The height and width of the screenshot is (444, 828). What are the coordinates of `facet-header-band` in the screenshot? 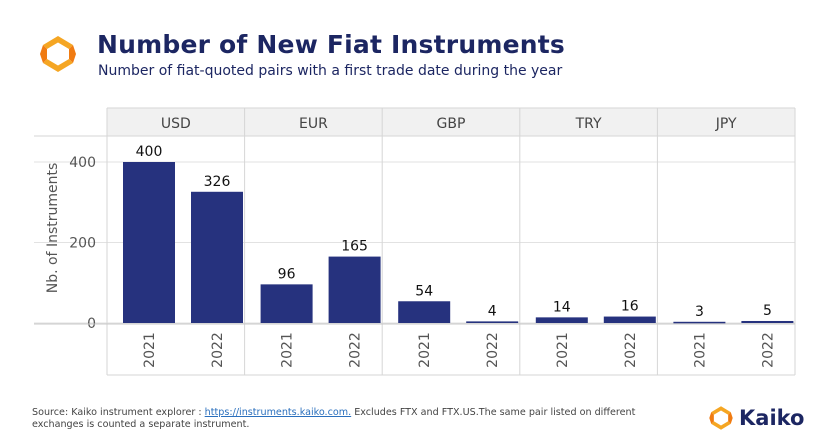 It's located at (451, 122).